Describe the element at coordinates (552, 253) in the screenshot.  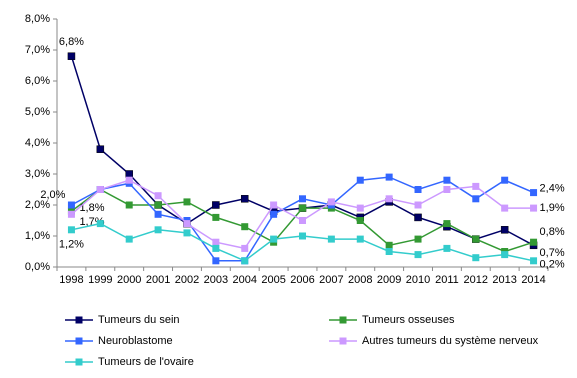
I see `value-label: 0,7%` at that location.